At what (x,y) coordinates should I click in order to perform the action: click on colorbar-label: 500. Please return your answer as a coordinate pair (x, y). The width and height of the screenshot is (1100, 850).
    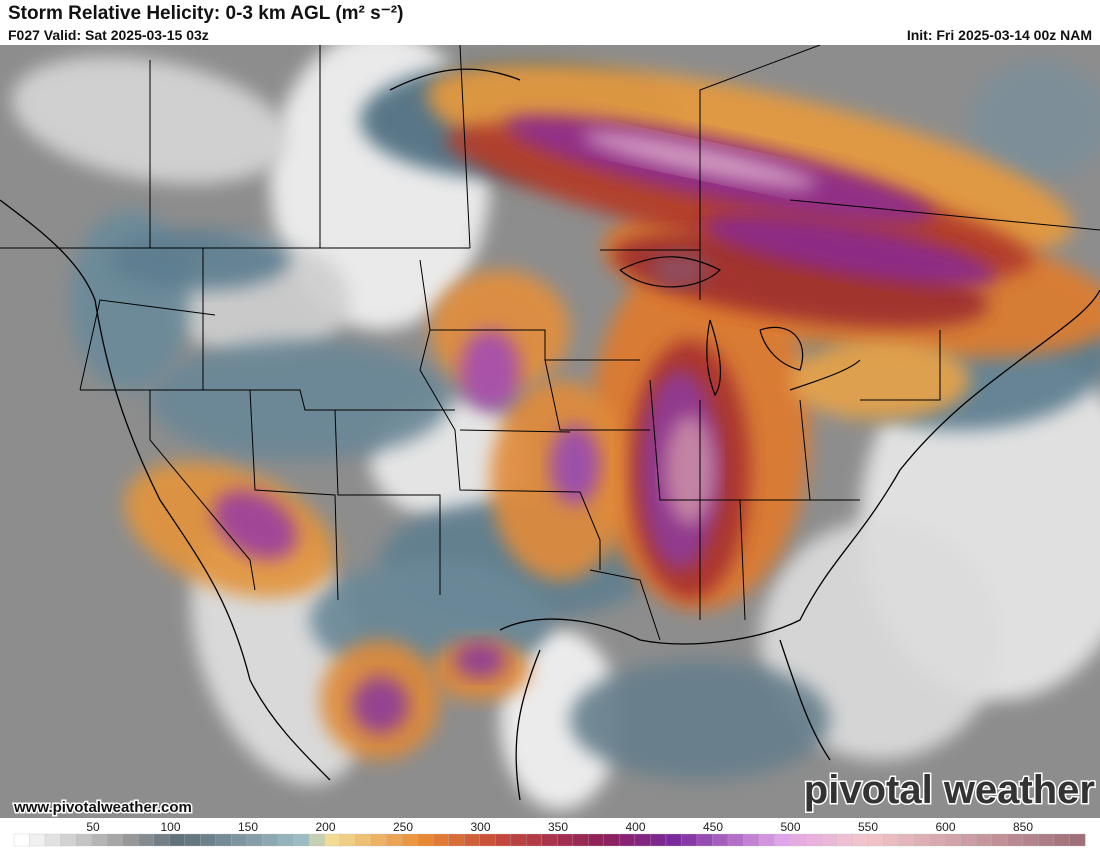
    Looking at the image, I should click on (790, 827).